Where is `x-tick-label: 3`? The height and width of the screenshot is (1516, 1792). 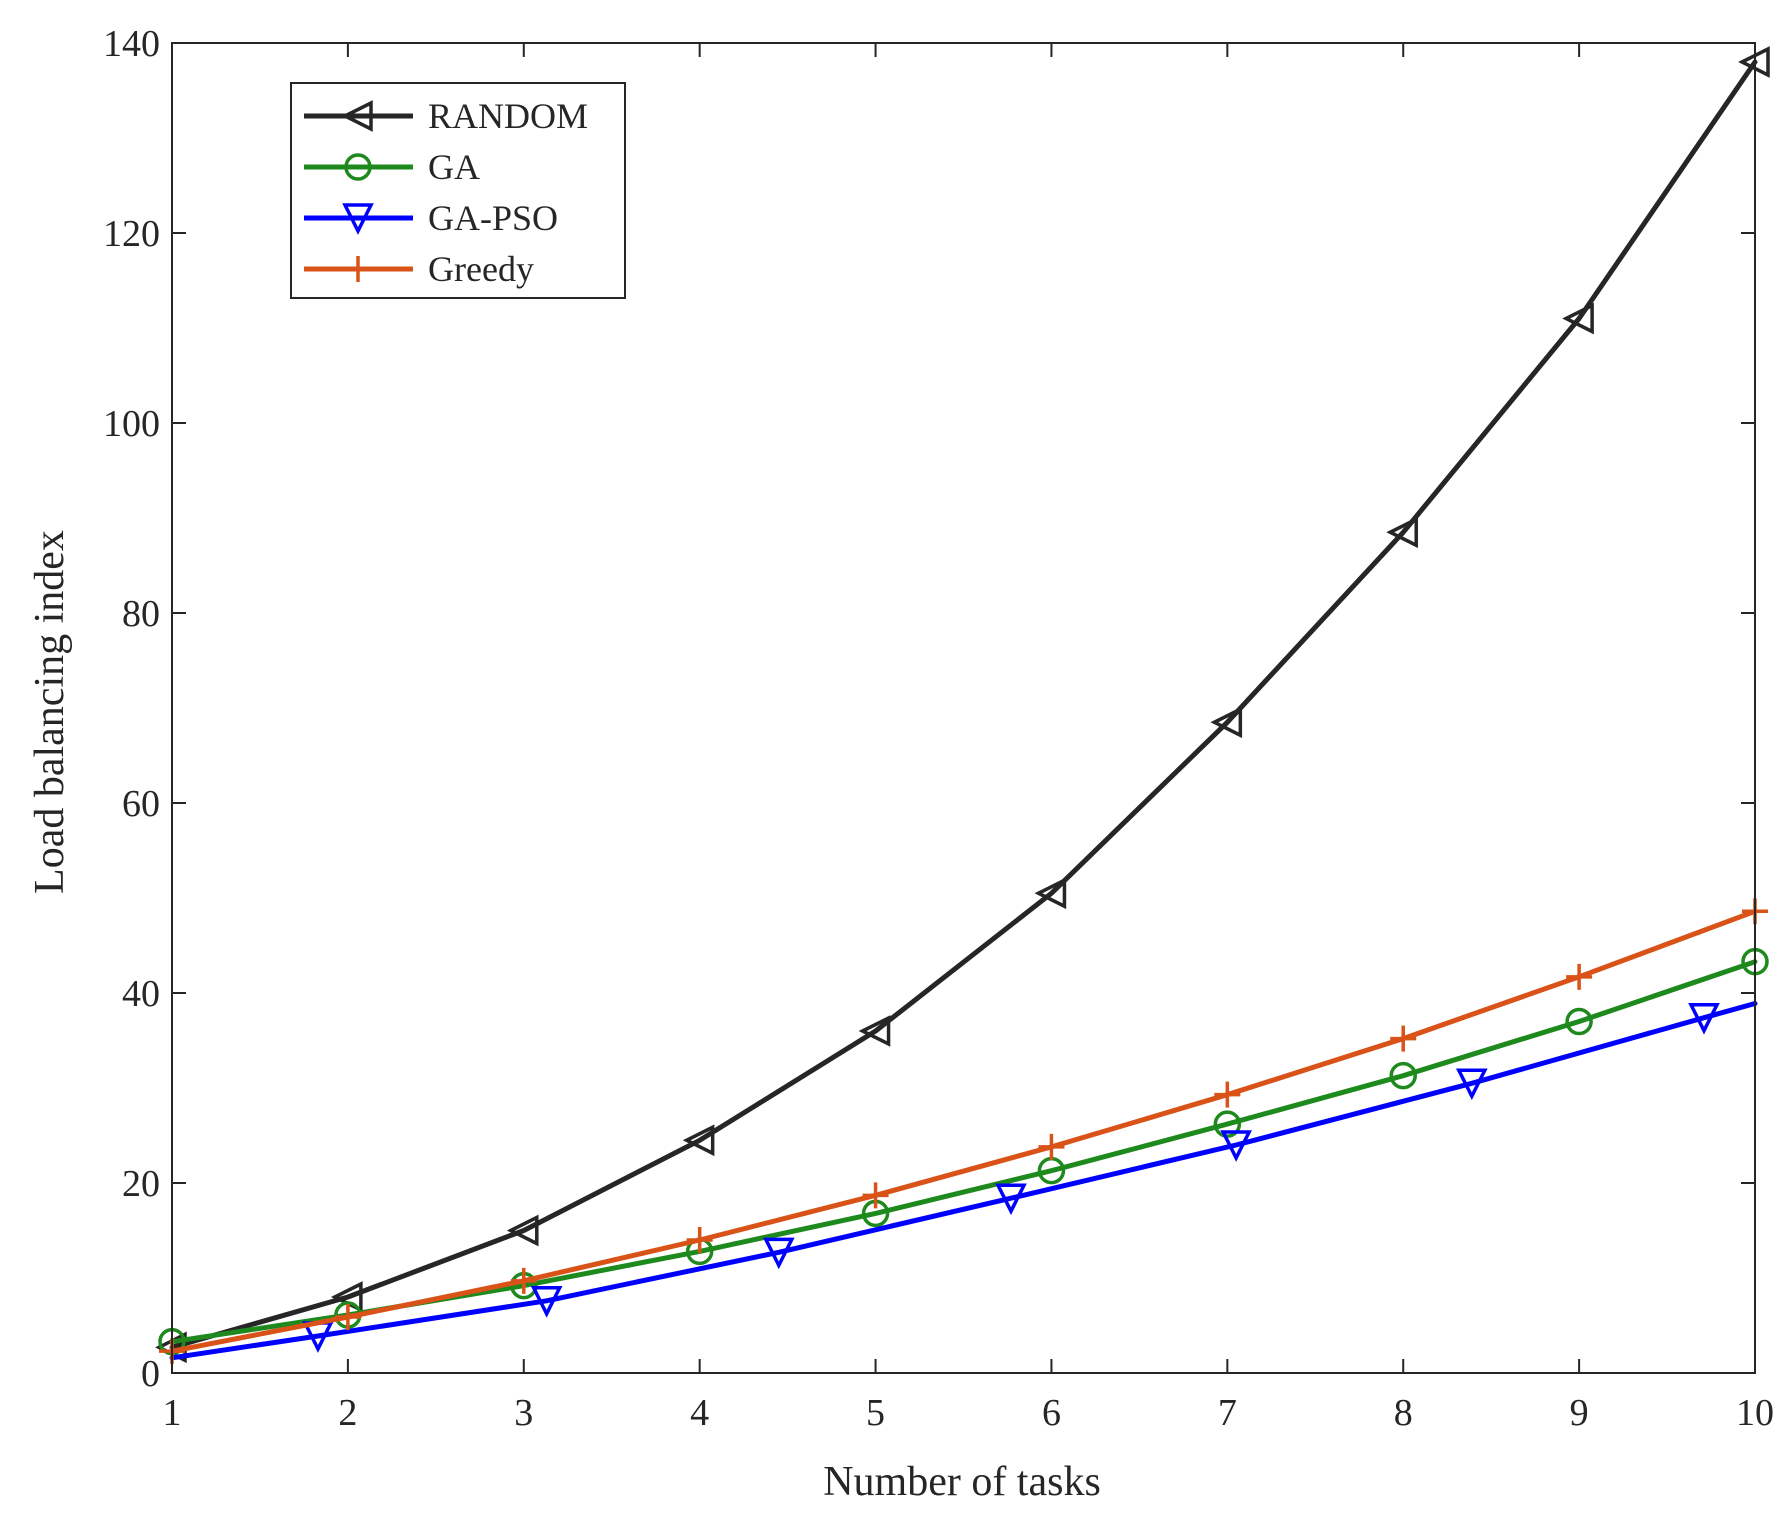 x-tick-label: 3 is located at coordinates (523, 1413).